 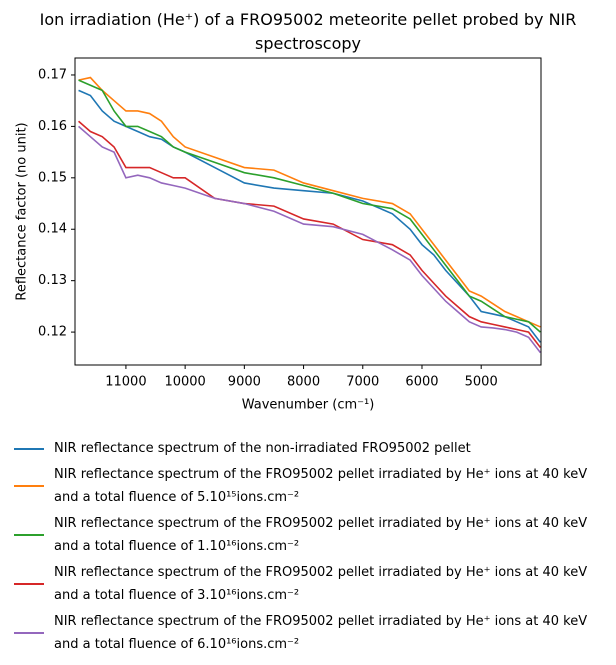 I want to click on y-tick-label: 0.12, so click(x=52, y=332).